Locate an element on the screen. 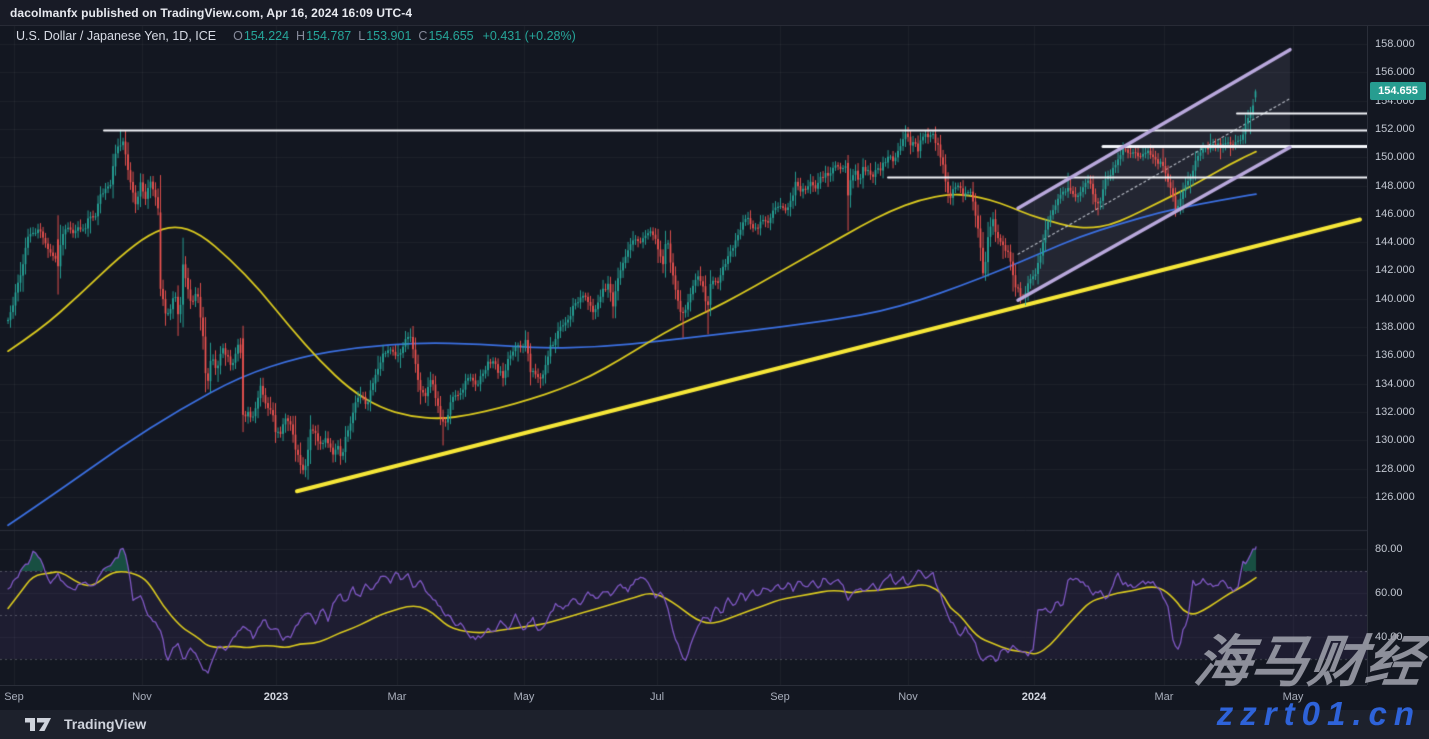 This screenshot has width=1429, height=739. price-axis-label: 158.000 is located at coordinates (1395, 44).